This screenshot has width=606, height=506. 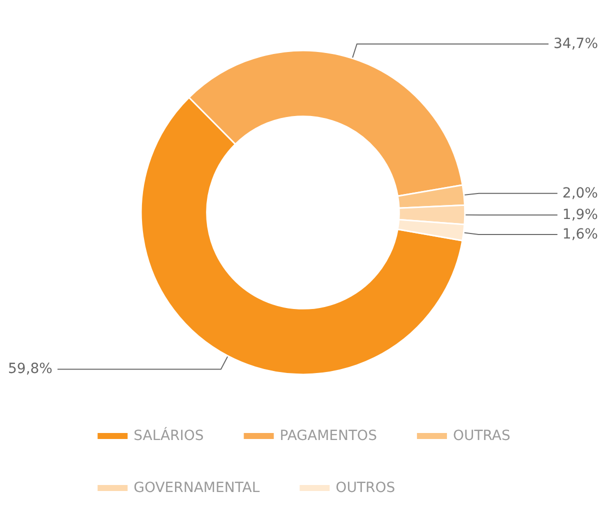 What do you see at coordinates (30, 369) in the screenshot?
I see `data-label: 59,8%` at bounding box center [30, 369].